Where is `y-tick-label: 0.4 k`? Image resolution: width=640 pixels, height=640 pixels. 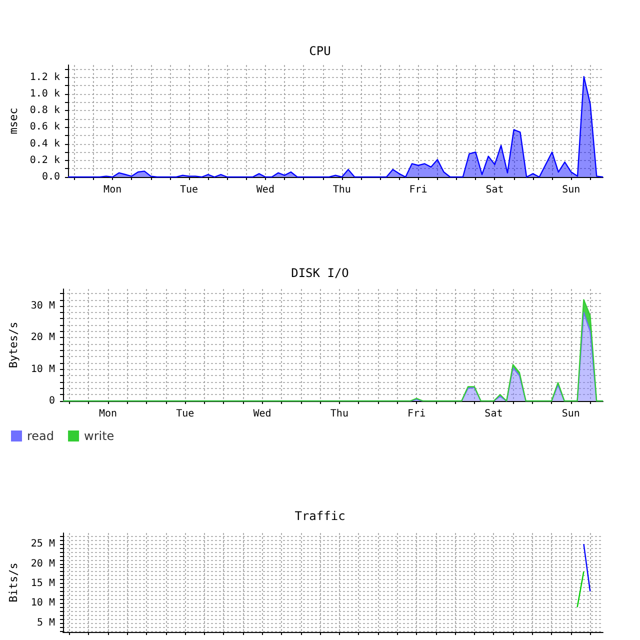 y-tick-label: 0.4 k is located at coordinates (45, 144).